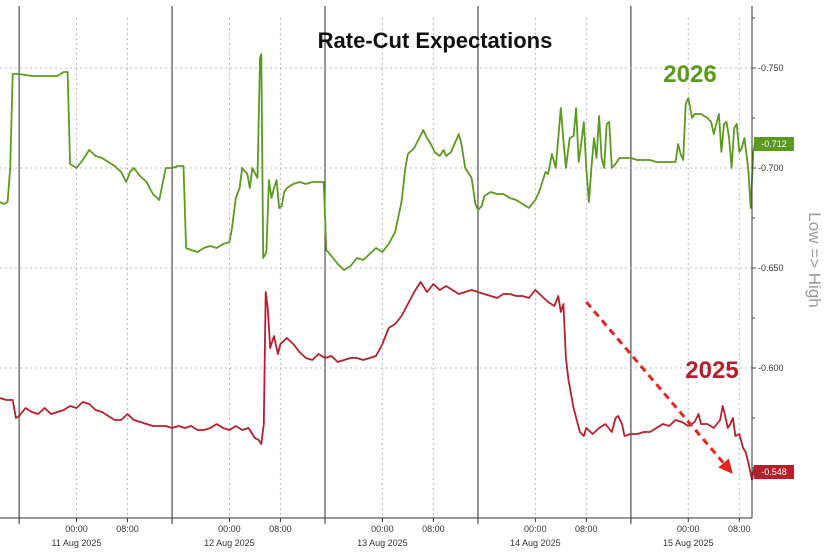 The width and height of the screenshot is (830, 552). Describe the element at coordinates (689, 74) in the screenshot. I see `series-label-2026: 2026` at that location.